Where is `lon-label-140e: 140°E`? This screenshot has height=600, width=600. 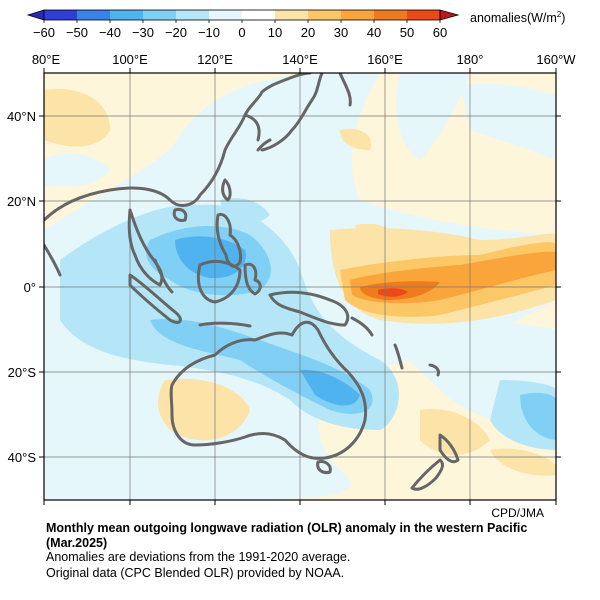
lon-label-140e: 140°E is located at coordinates (300, 59).